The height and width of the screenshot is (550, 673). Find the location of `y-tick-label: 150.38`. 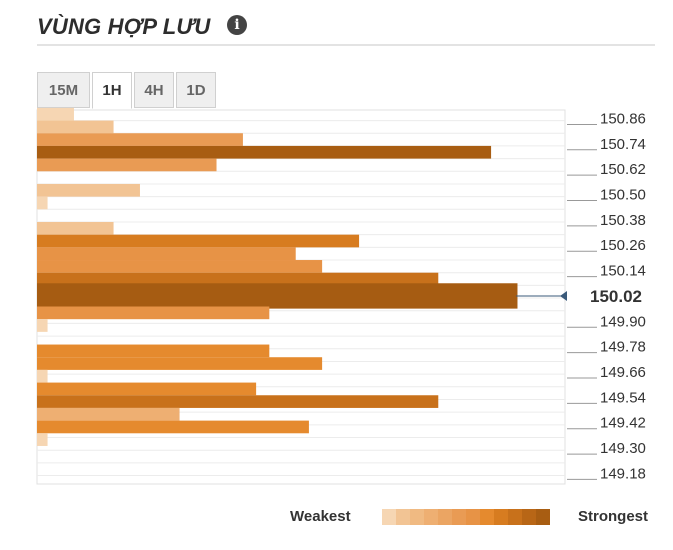

y-tick-label: 150.38 is located at coordinates (623, 220).